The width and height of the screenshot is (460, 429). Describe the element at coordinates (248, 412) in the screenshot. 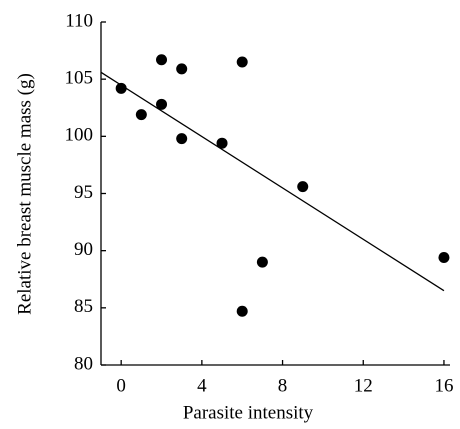

I see `x-axis-label: Parasite intensity` at that location.